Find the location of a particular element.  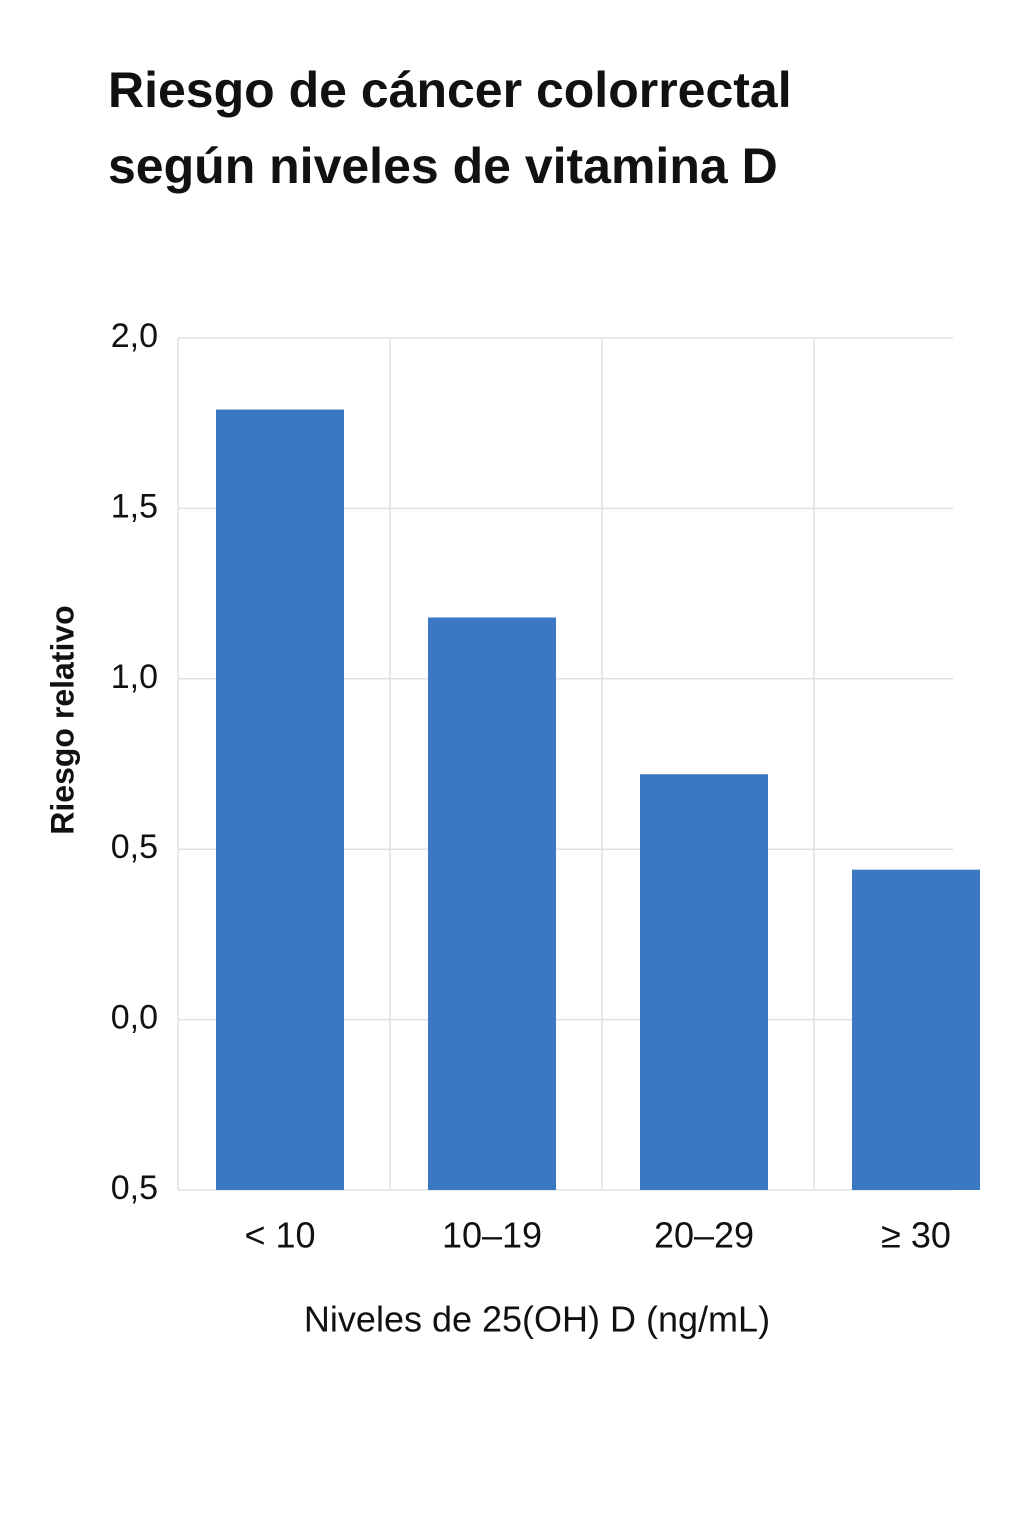

y-tick-label: 1,5 is located at coordinates (134, 506).